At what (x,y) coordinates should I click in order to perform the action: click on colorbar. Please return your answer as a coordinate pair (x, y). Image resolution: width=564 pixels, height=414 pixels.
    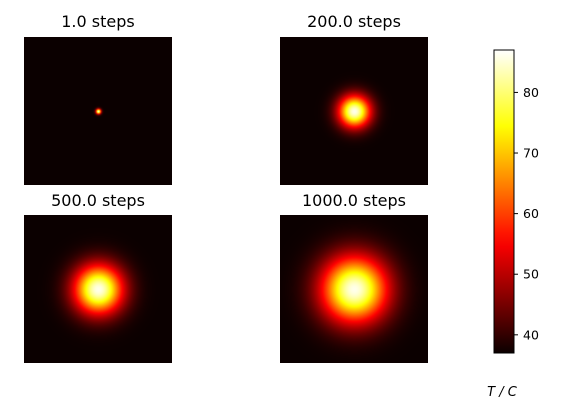
    Looking at the image, I should click on (504, 201).